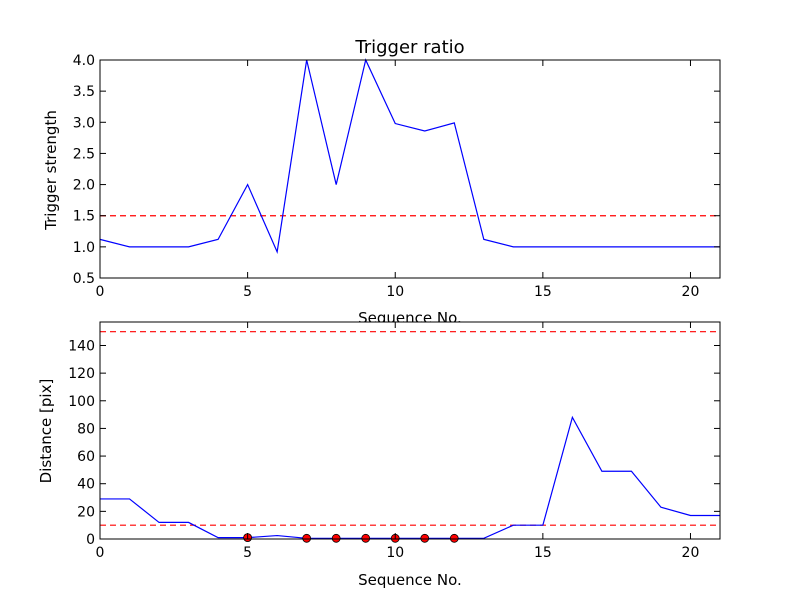 The width and height of the screenshot is (800, 600). What do you see at coordinates (84, 154) in the screenshot?
I see `y-tick-label: 2.5` at bounding box center [84, 154].